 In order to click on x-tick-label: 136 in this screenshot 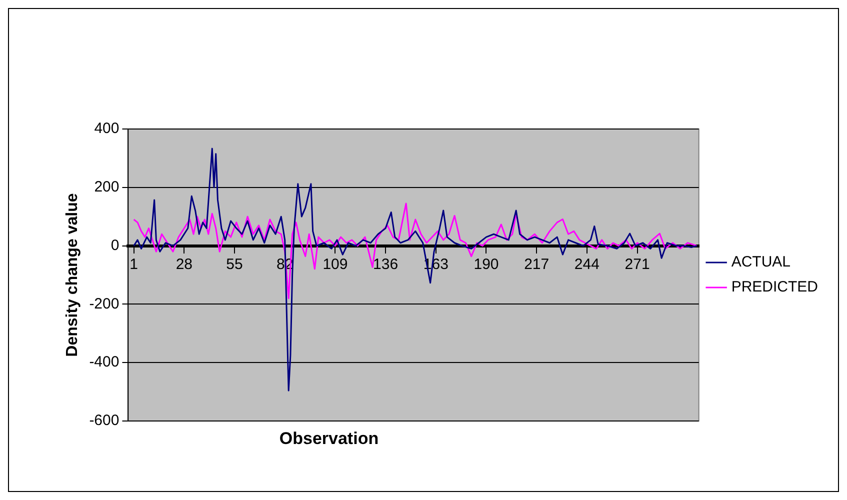, I will do `click(385, 264)`.